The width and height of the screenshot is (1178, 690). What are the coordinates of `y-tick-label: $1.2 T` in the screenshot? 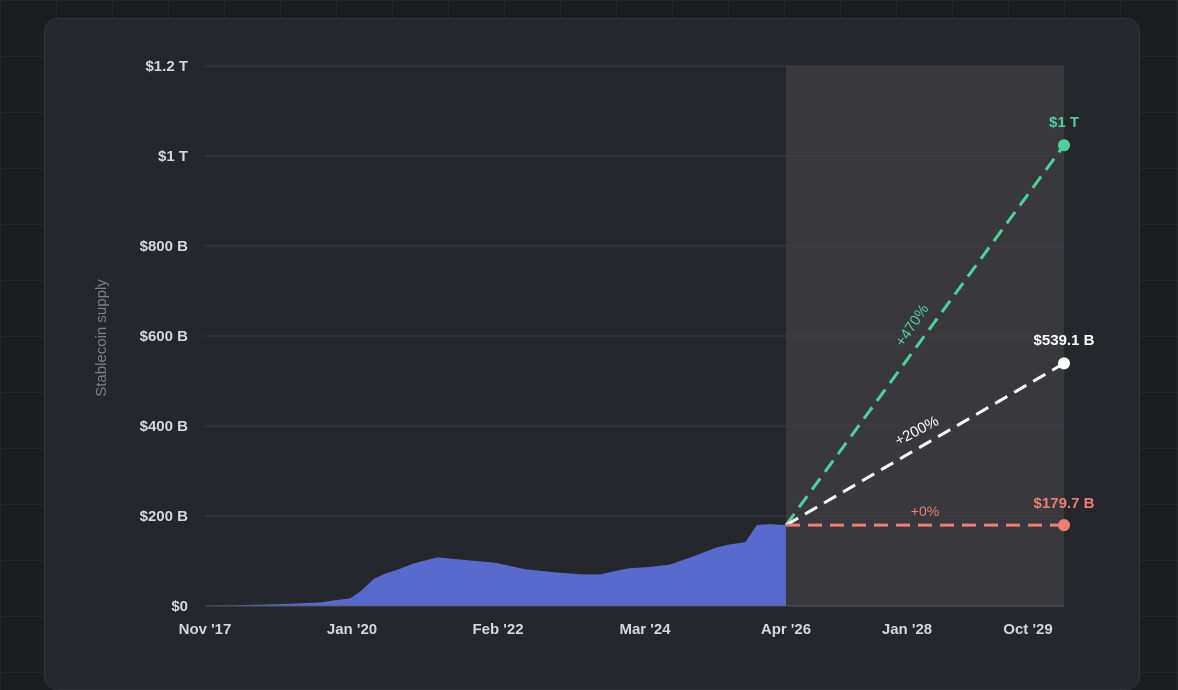 It's located at (166, 66).